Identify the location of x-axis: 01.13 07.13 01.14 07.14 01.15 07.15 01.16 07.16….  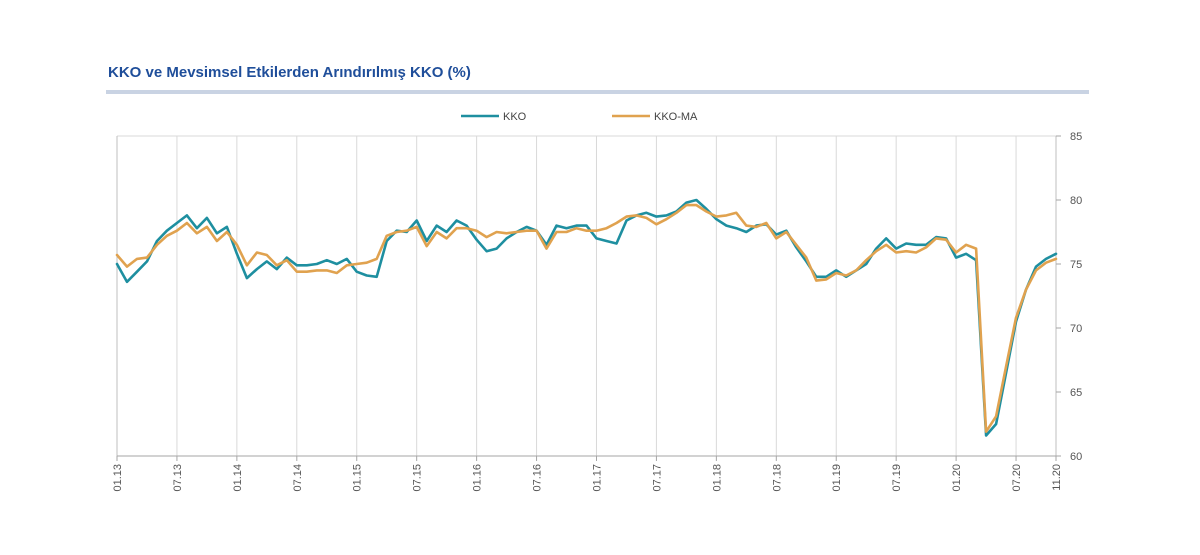
(587, 474).